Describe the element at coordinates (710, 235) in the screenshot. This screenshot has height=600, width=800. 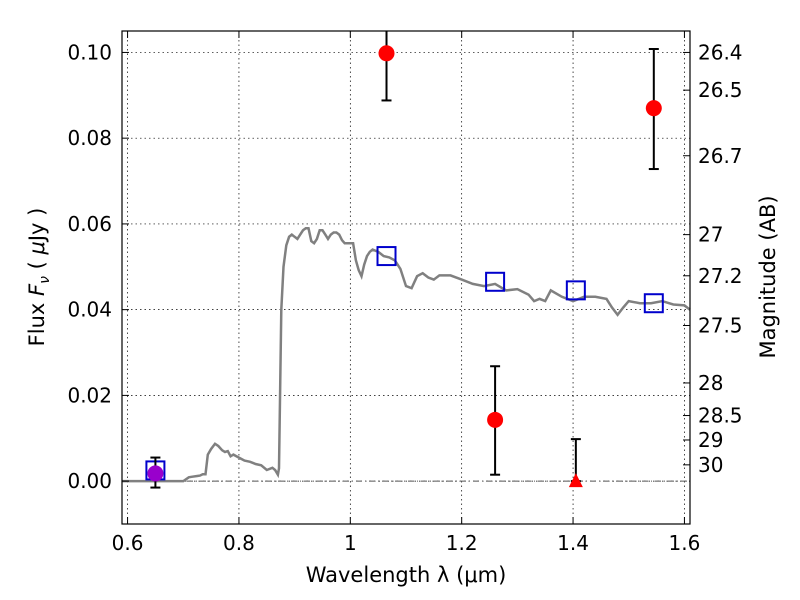
I see `magnitude-tick-label: 27` at that location.